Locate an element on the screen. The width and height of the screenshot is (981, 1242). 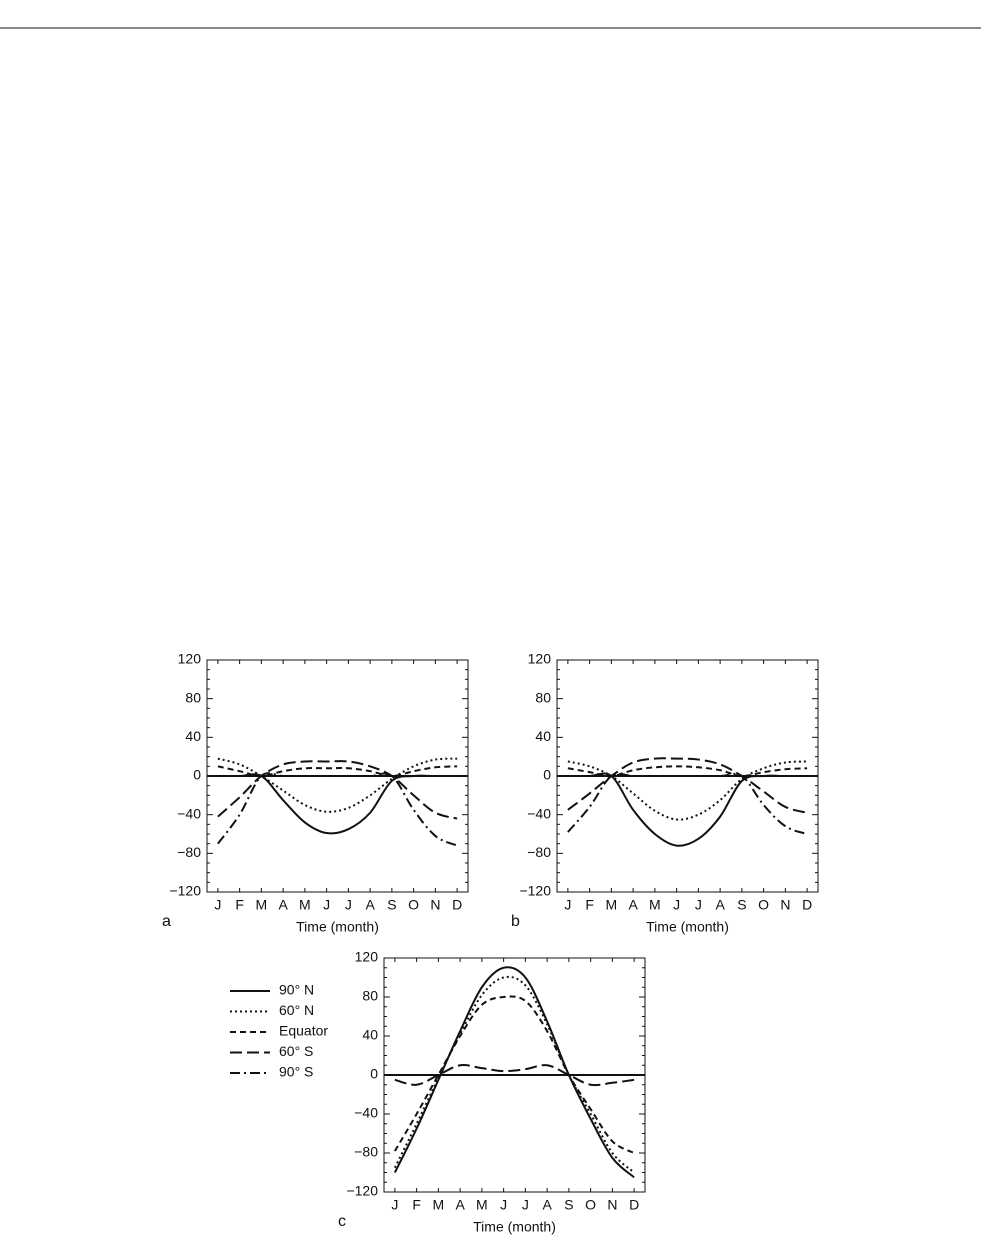
legend-label: 90° N is located at coordinates (296, 990).